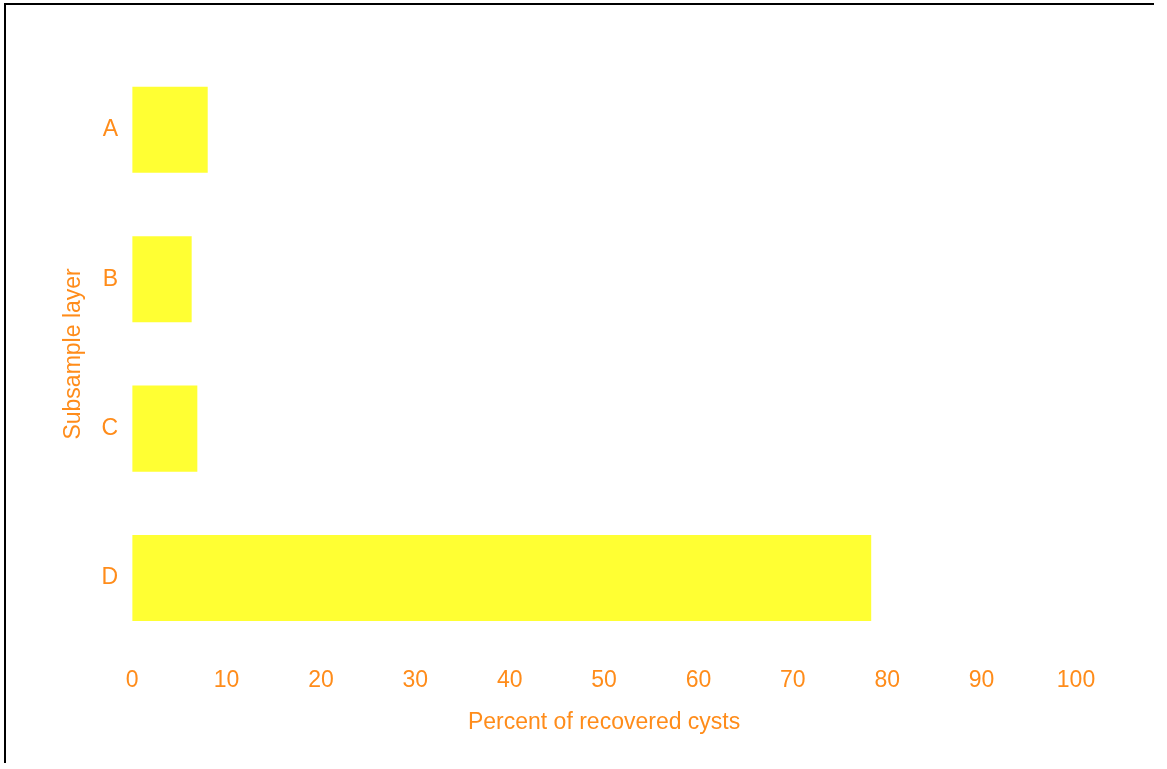  I want to click on x-tick-label: 20, so click(321, 678).